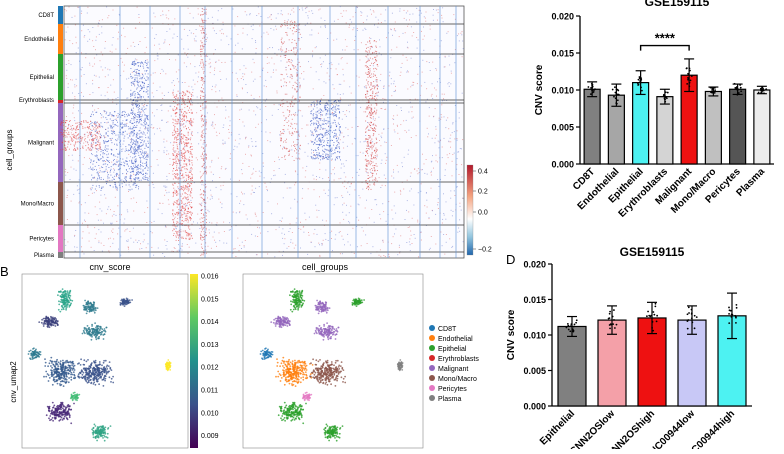  I want to click on group-strip-cd8t, so click(60, 15).